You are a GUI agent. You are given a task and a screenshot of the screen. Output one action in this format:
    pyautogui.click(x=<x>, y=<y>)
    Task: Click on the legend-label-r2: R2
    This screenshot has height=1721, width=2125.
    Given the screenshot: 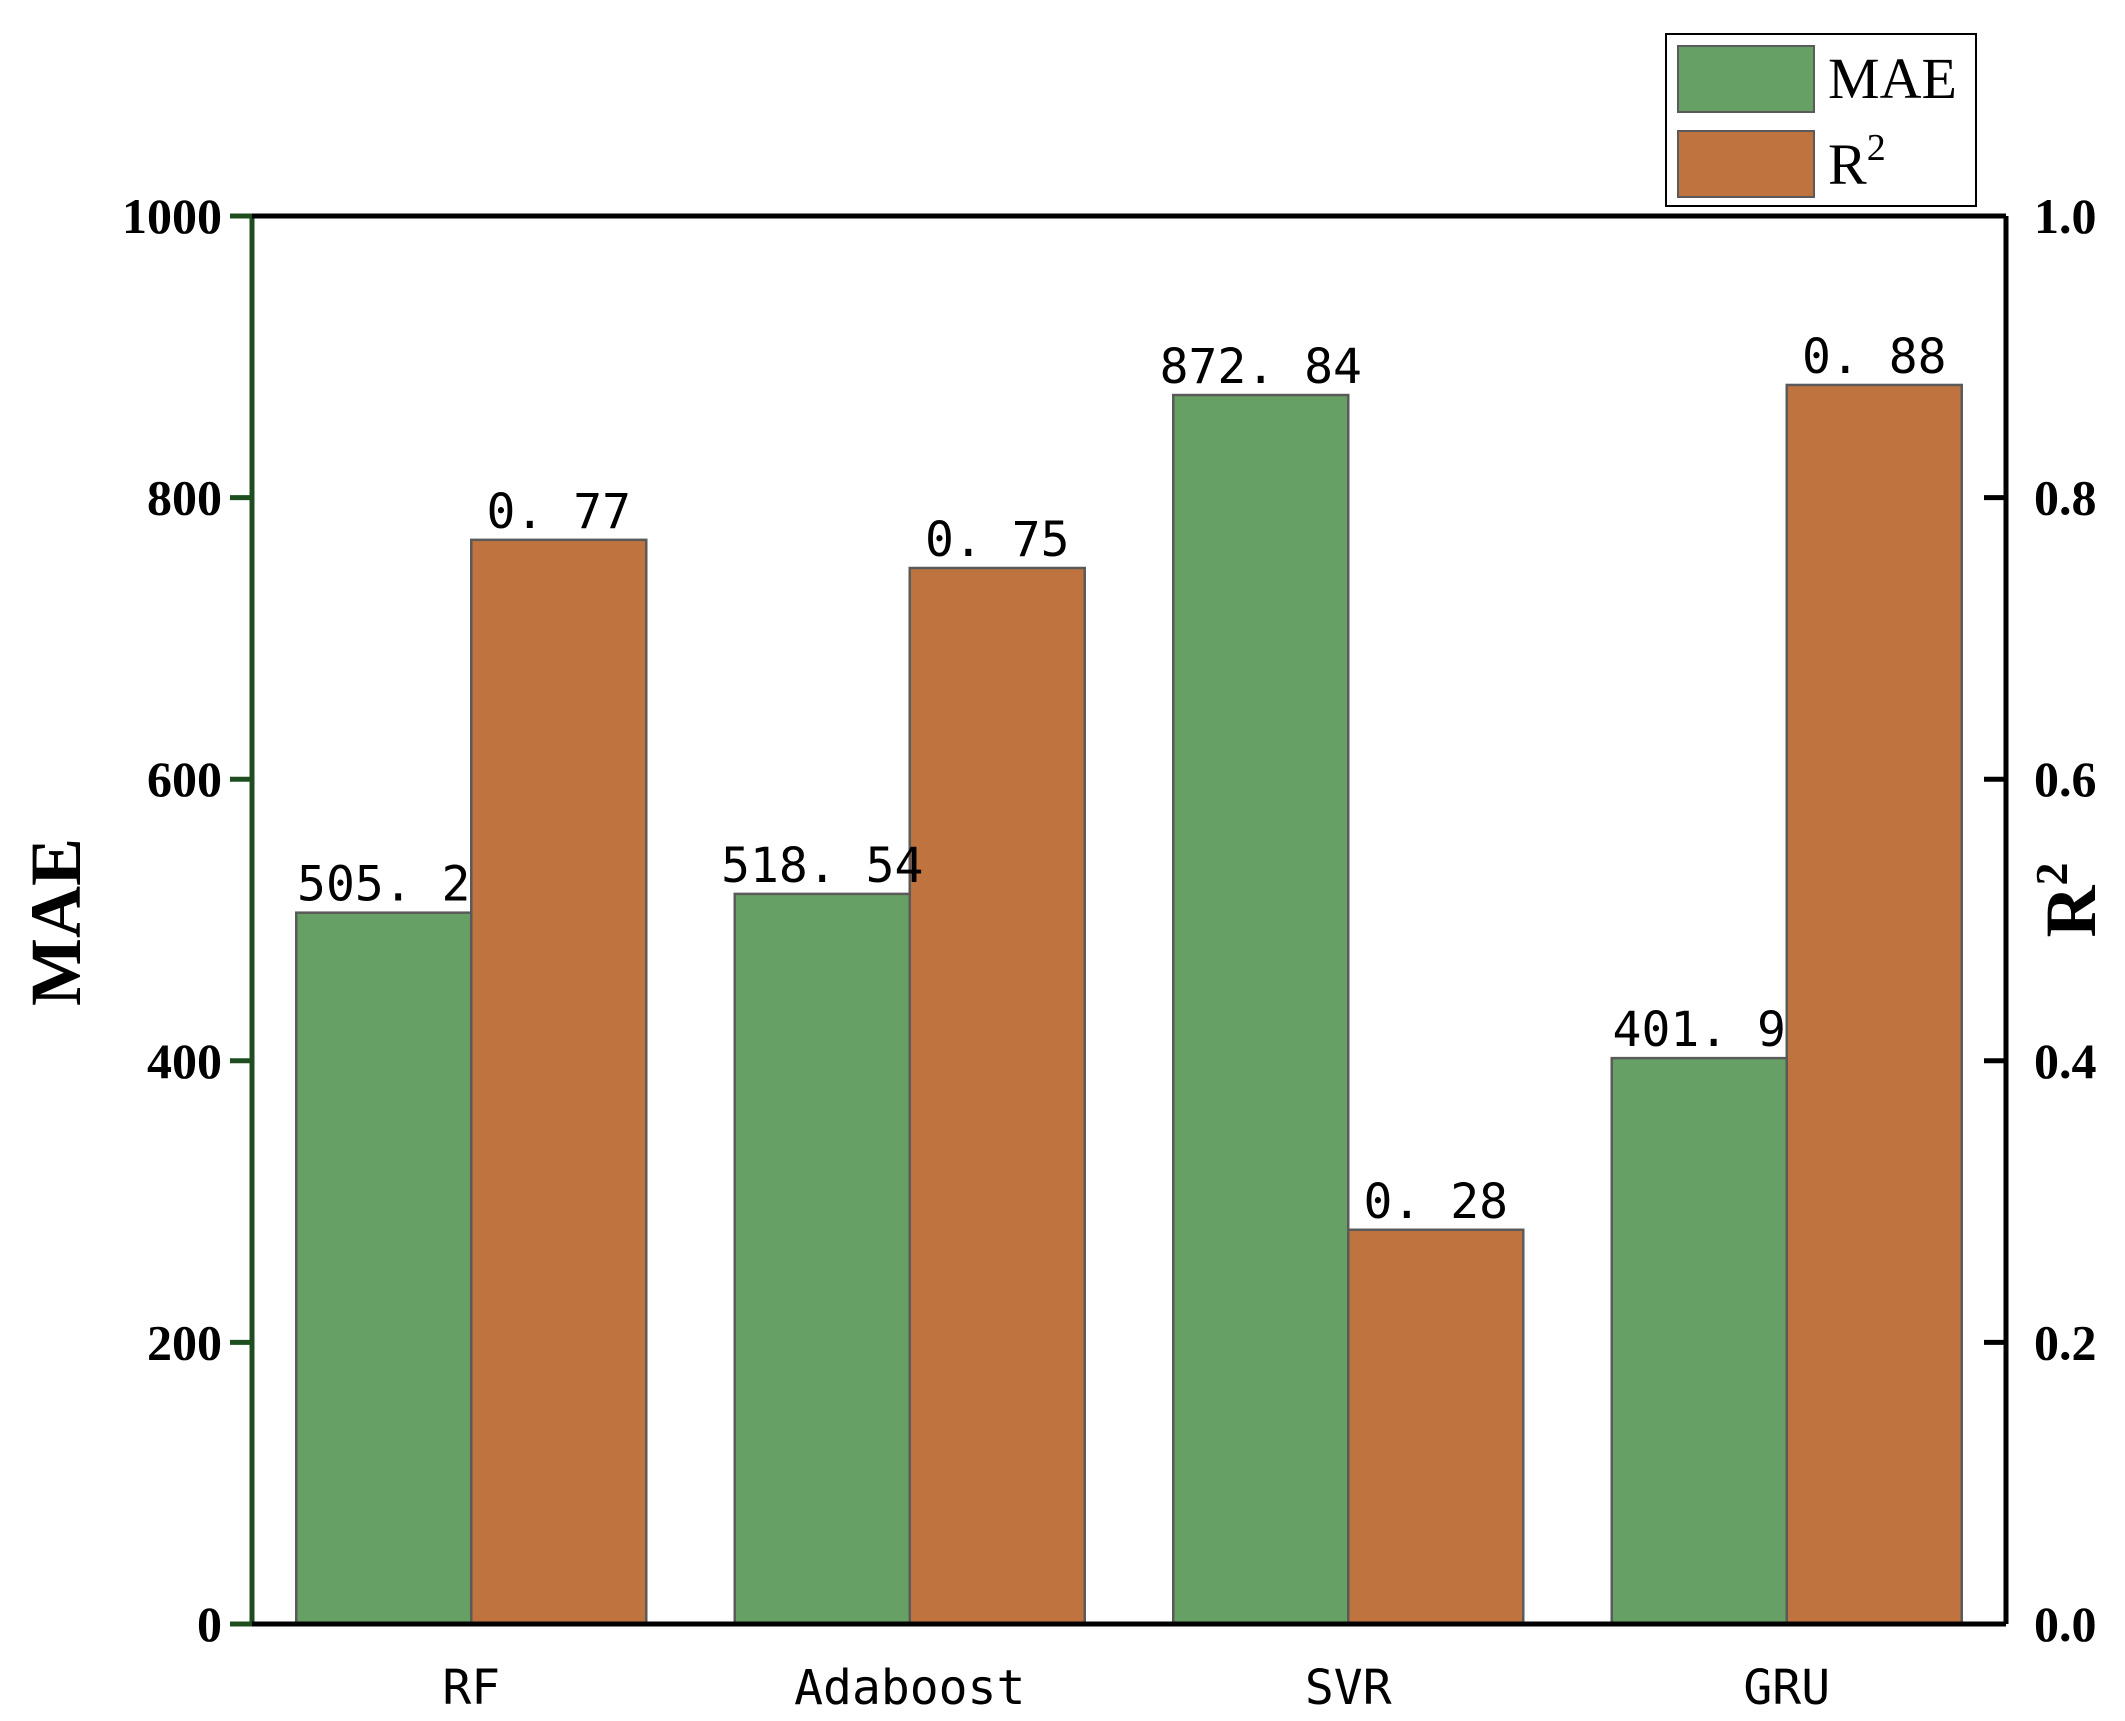 What is the action you would take?
    pyautogui.click(x=1857, y=162)
    